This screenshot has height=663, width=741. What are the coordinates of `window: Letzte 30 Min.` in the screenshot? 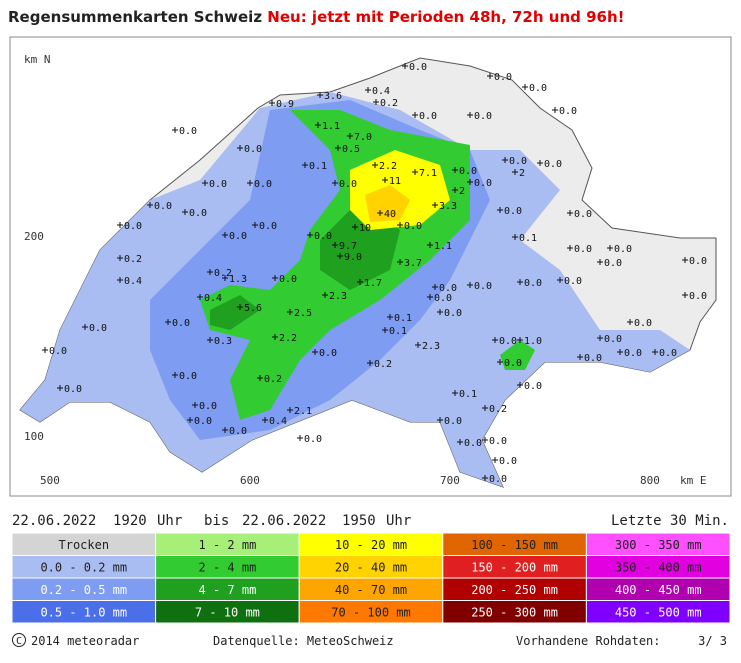 It's located at (670, 521).